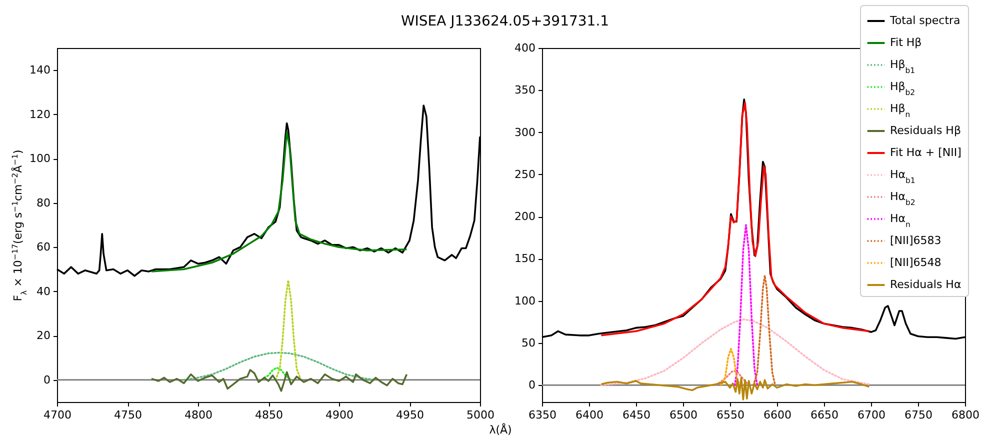 This screenshot has width=989, height=441. I want to click on x-tick-label: 4900, so click(340, 415).